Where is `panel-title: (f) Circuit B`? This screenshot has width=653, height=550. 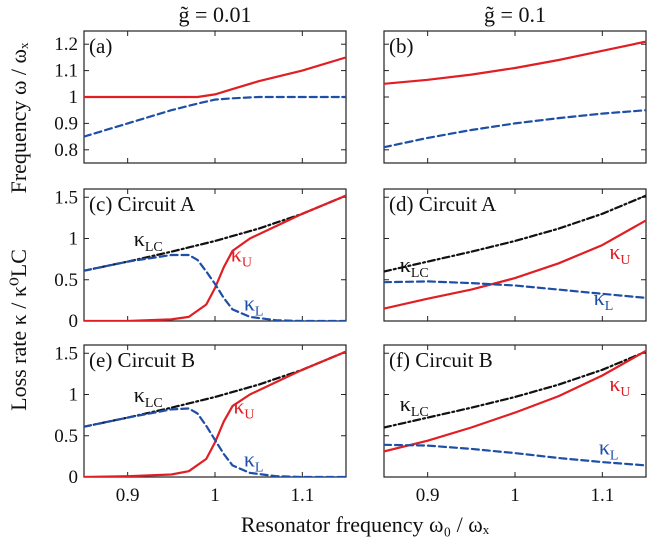
panel-title: (f) Circuit B is located at coordinates (441, 360).